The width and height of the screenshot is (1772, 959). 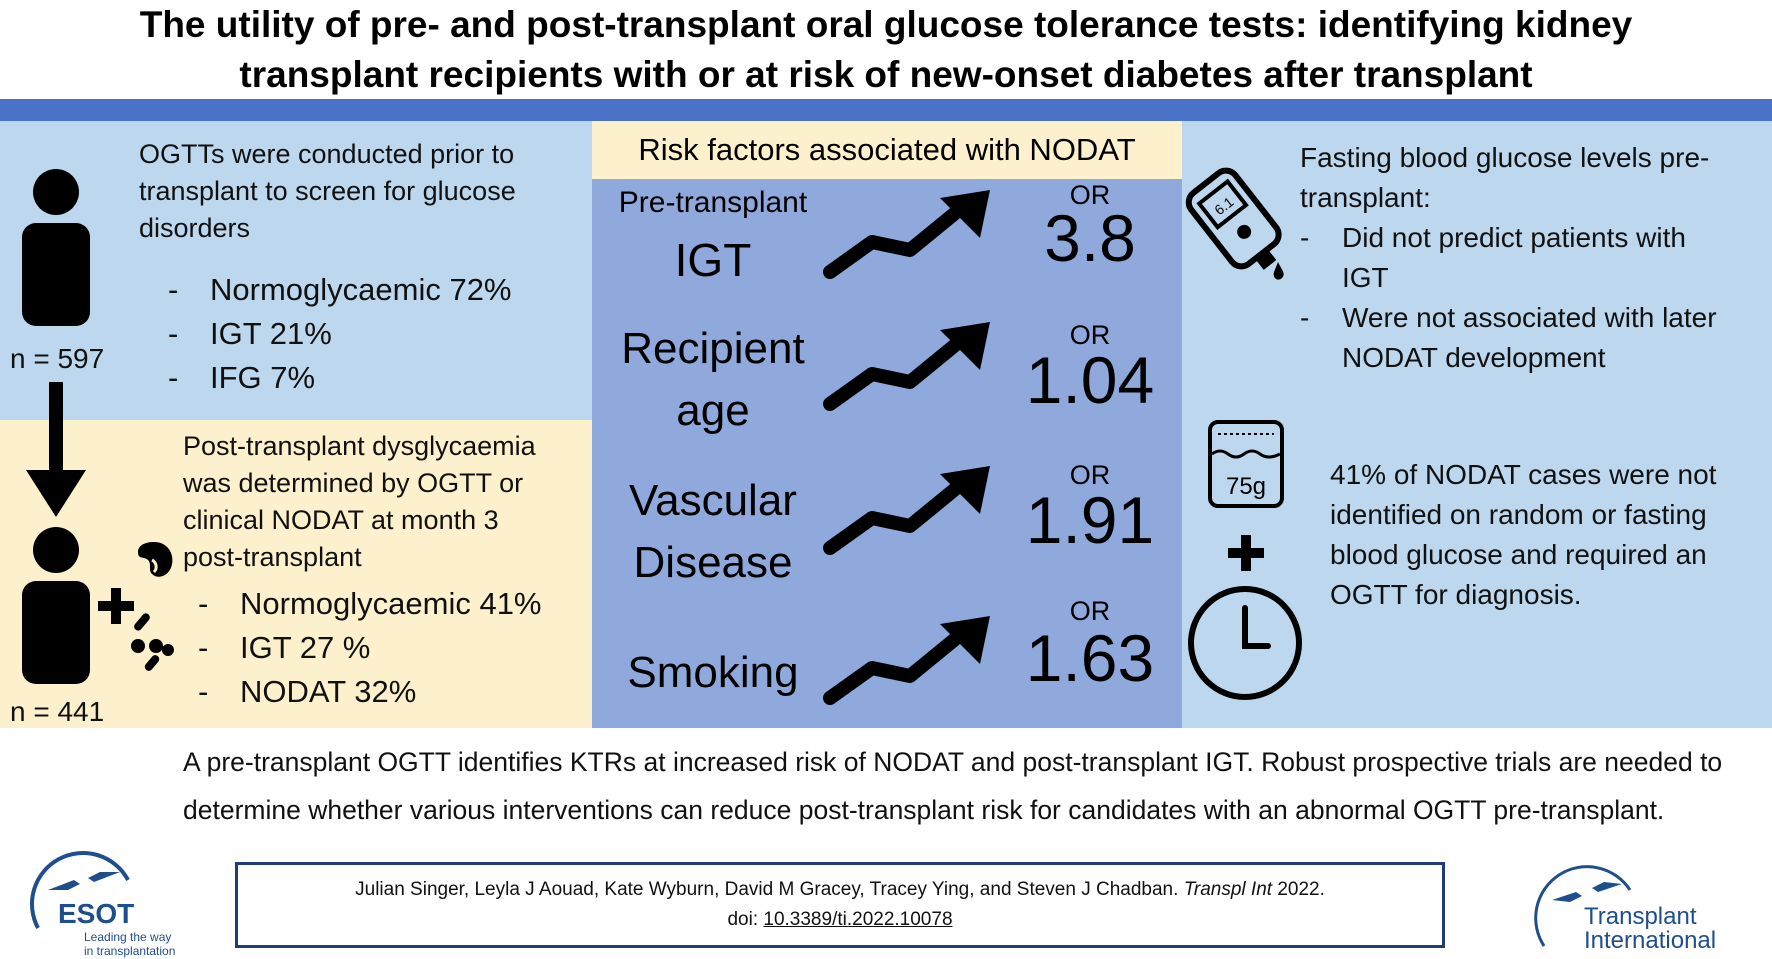 I want to click on down-arrow-icon, so click(x=56, y=449).